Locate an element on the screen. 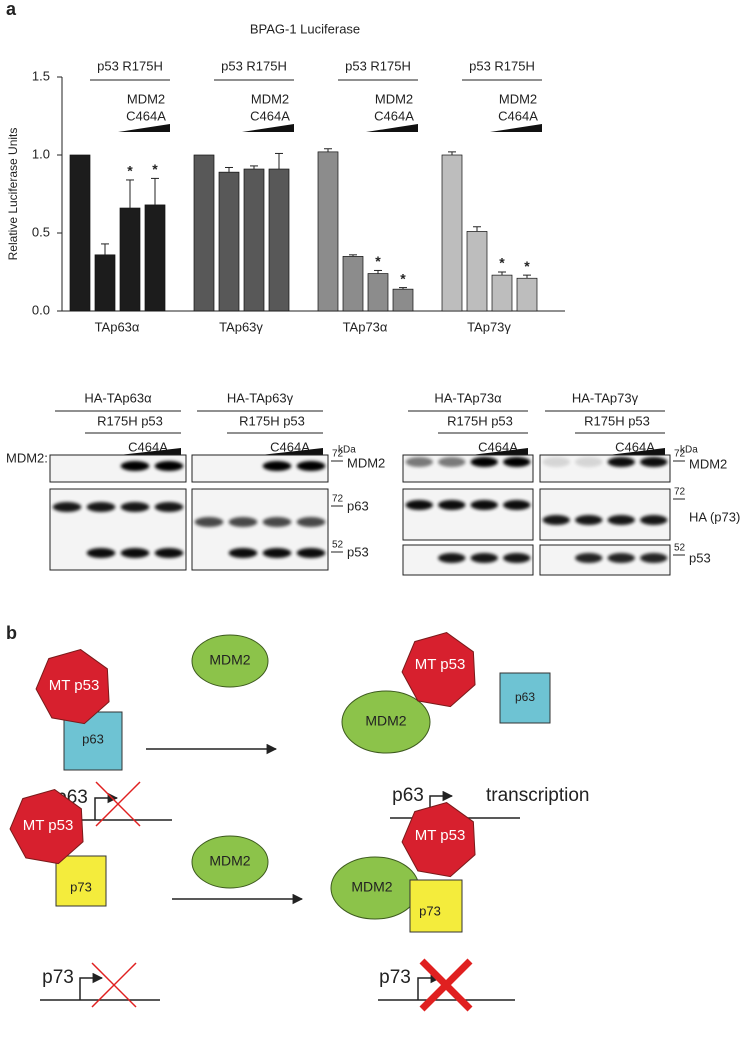 The height and width of the screenshot is (1045, 747). blot-header: HA-TAp63γ is located at coordinates (260, 397).